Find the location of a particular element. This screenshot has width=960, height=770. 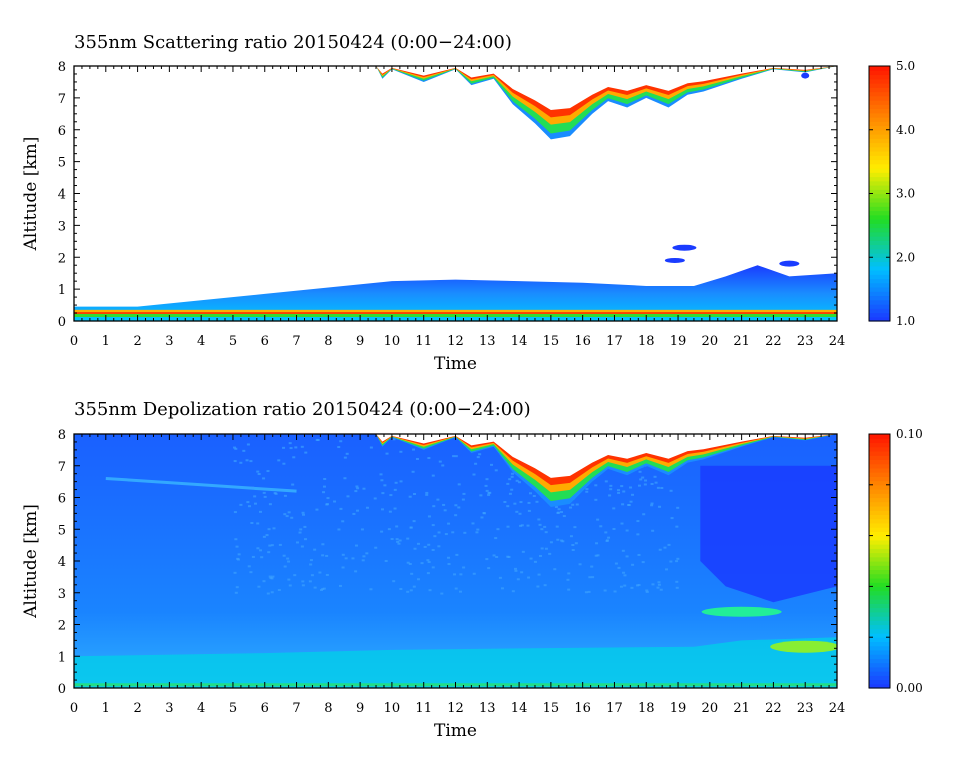

colorbar: 0.00 0.10 is located at coordinates (895, 561).